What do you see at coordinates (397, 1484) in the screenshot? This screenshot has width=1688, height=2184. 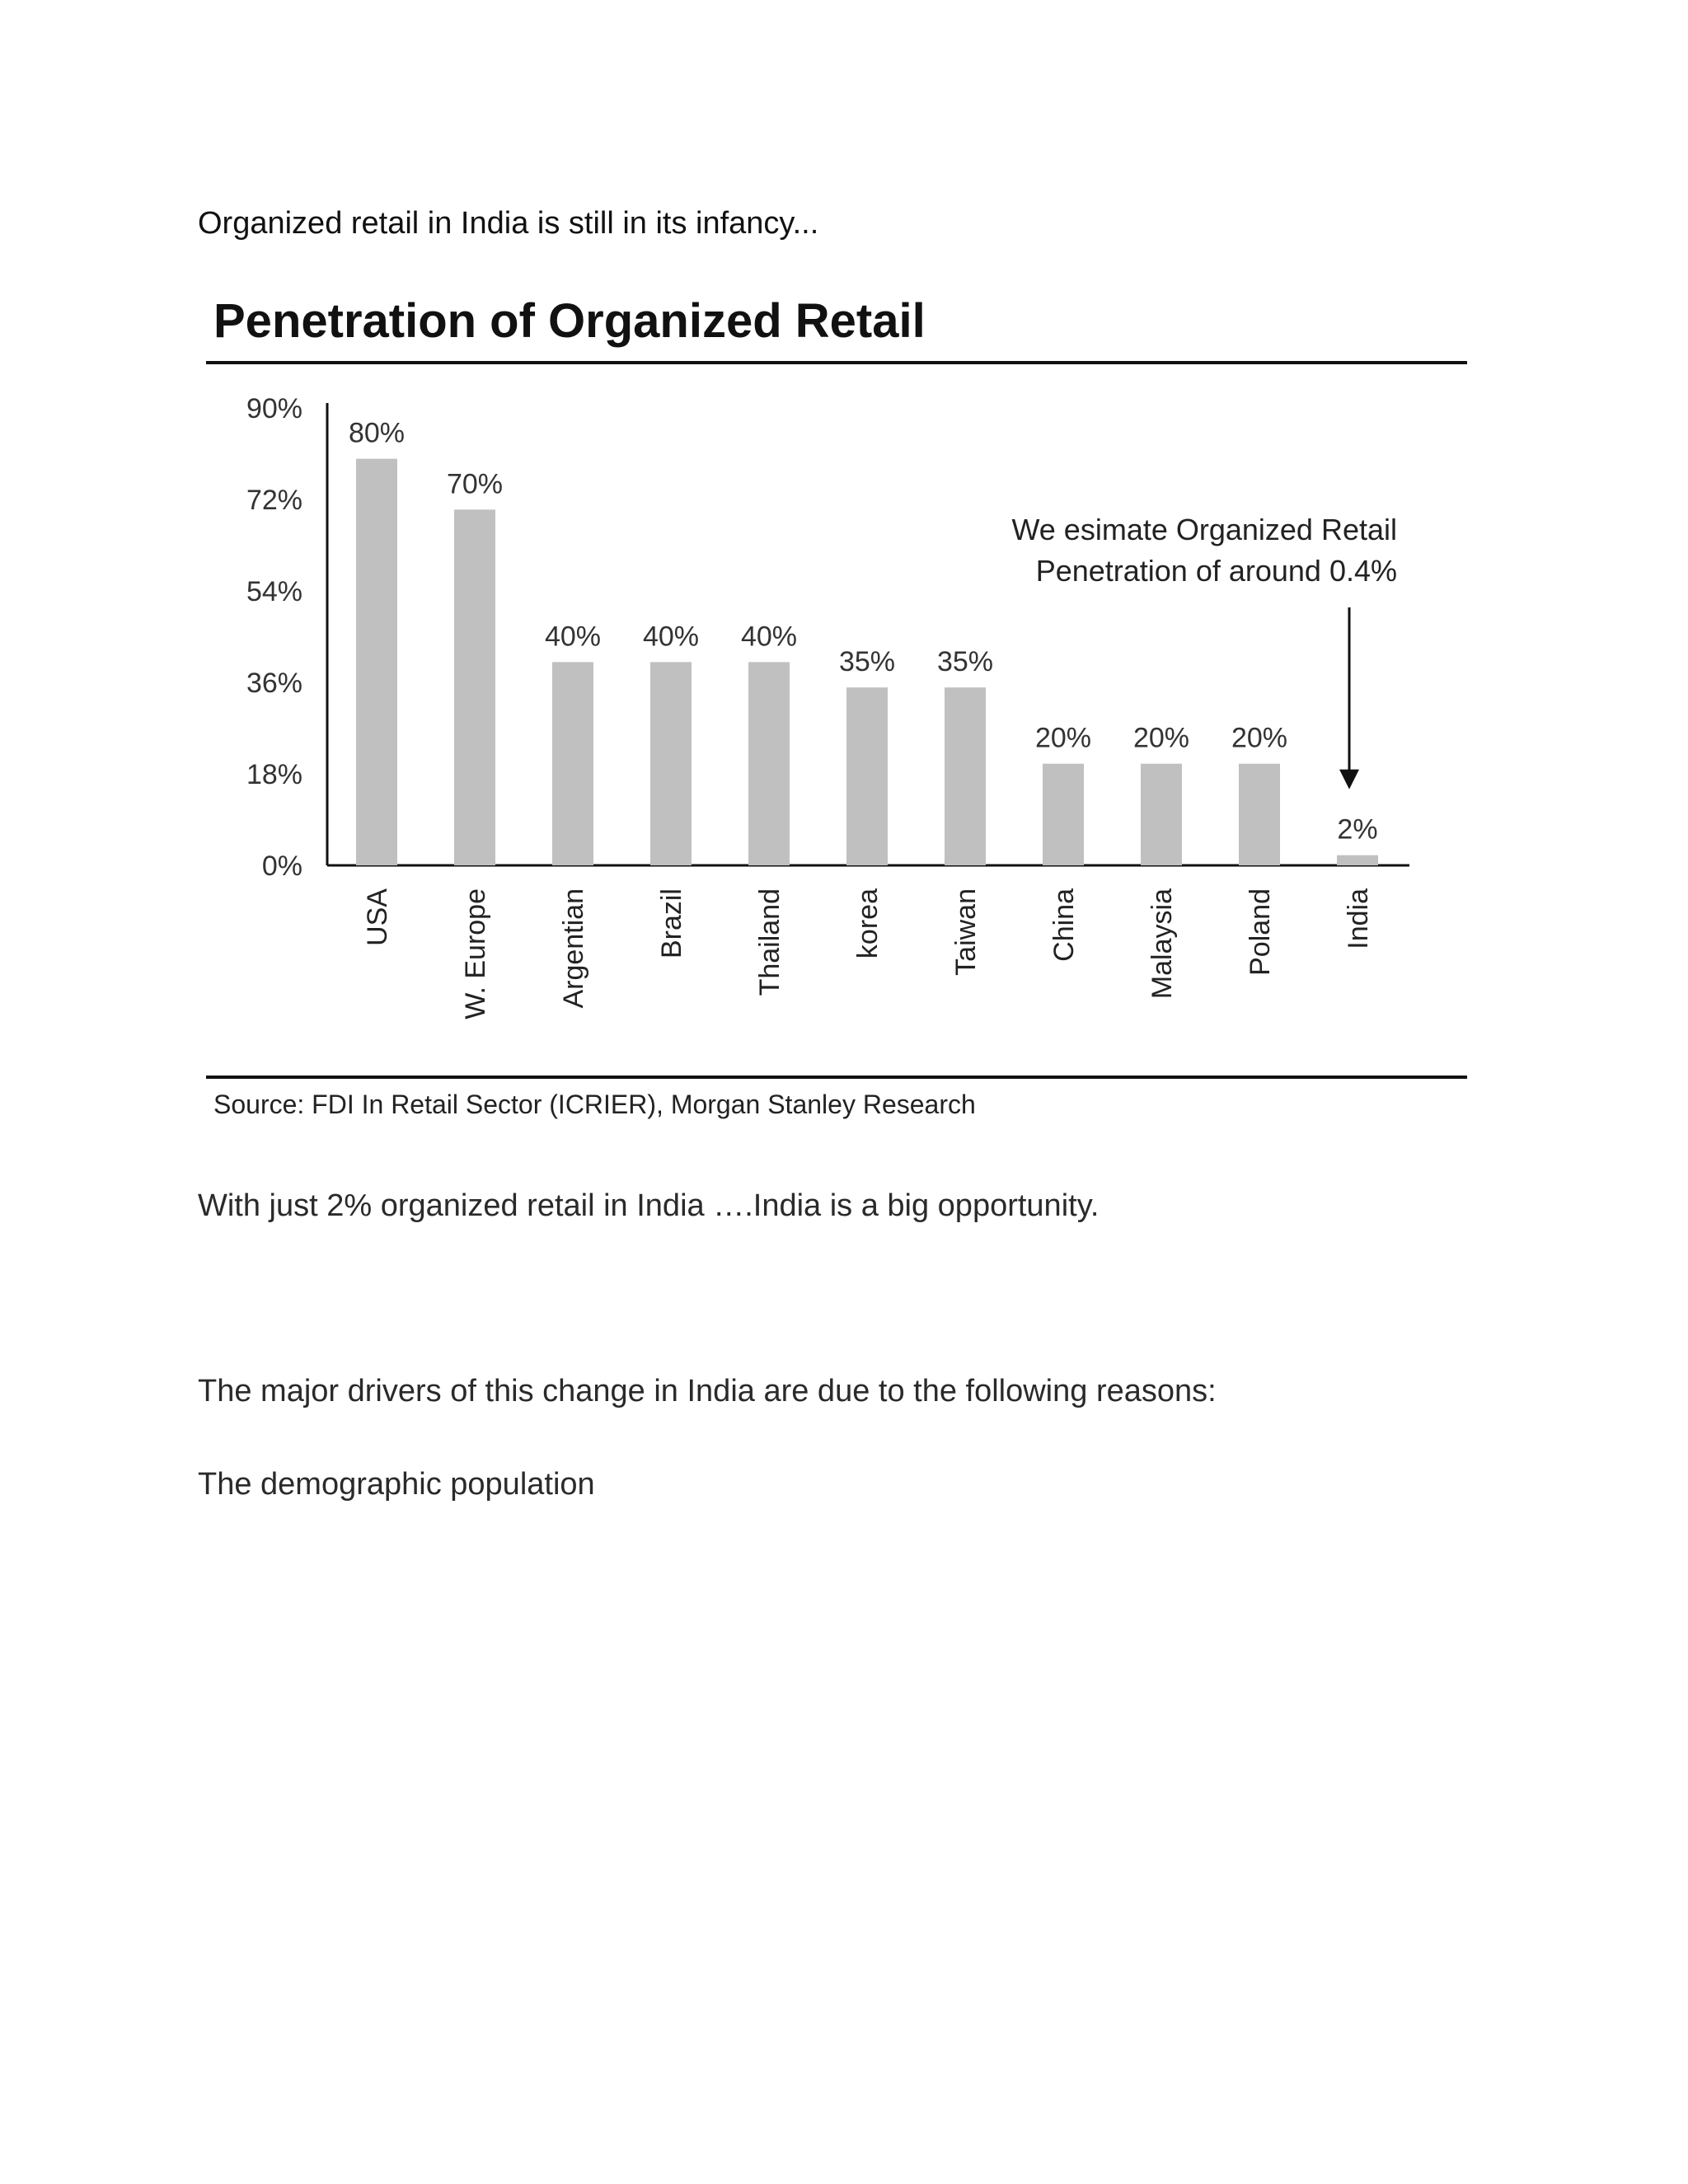 I see `demographic-paragraph: The demographic population` at bounding box center [397, 1484].